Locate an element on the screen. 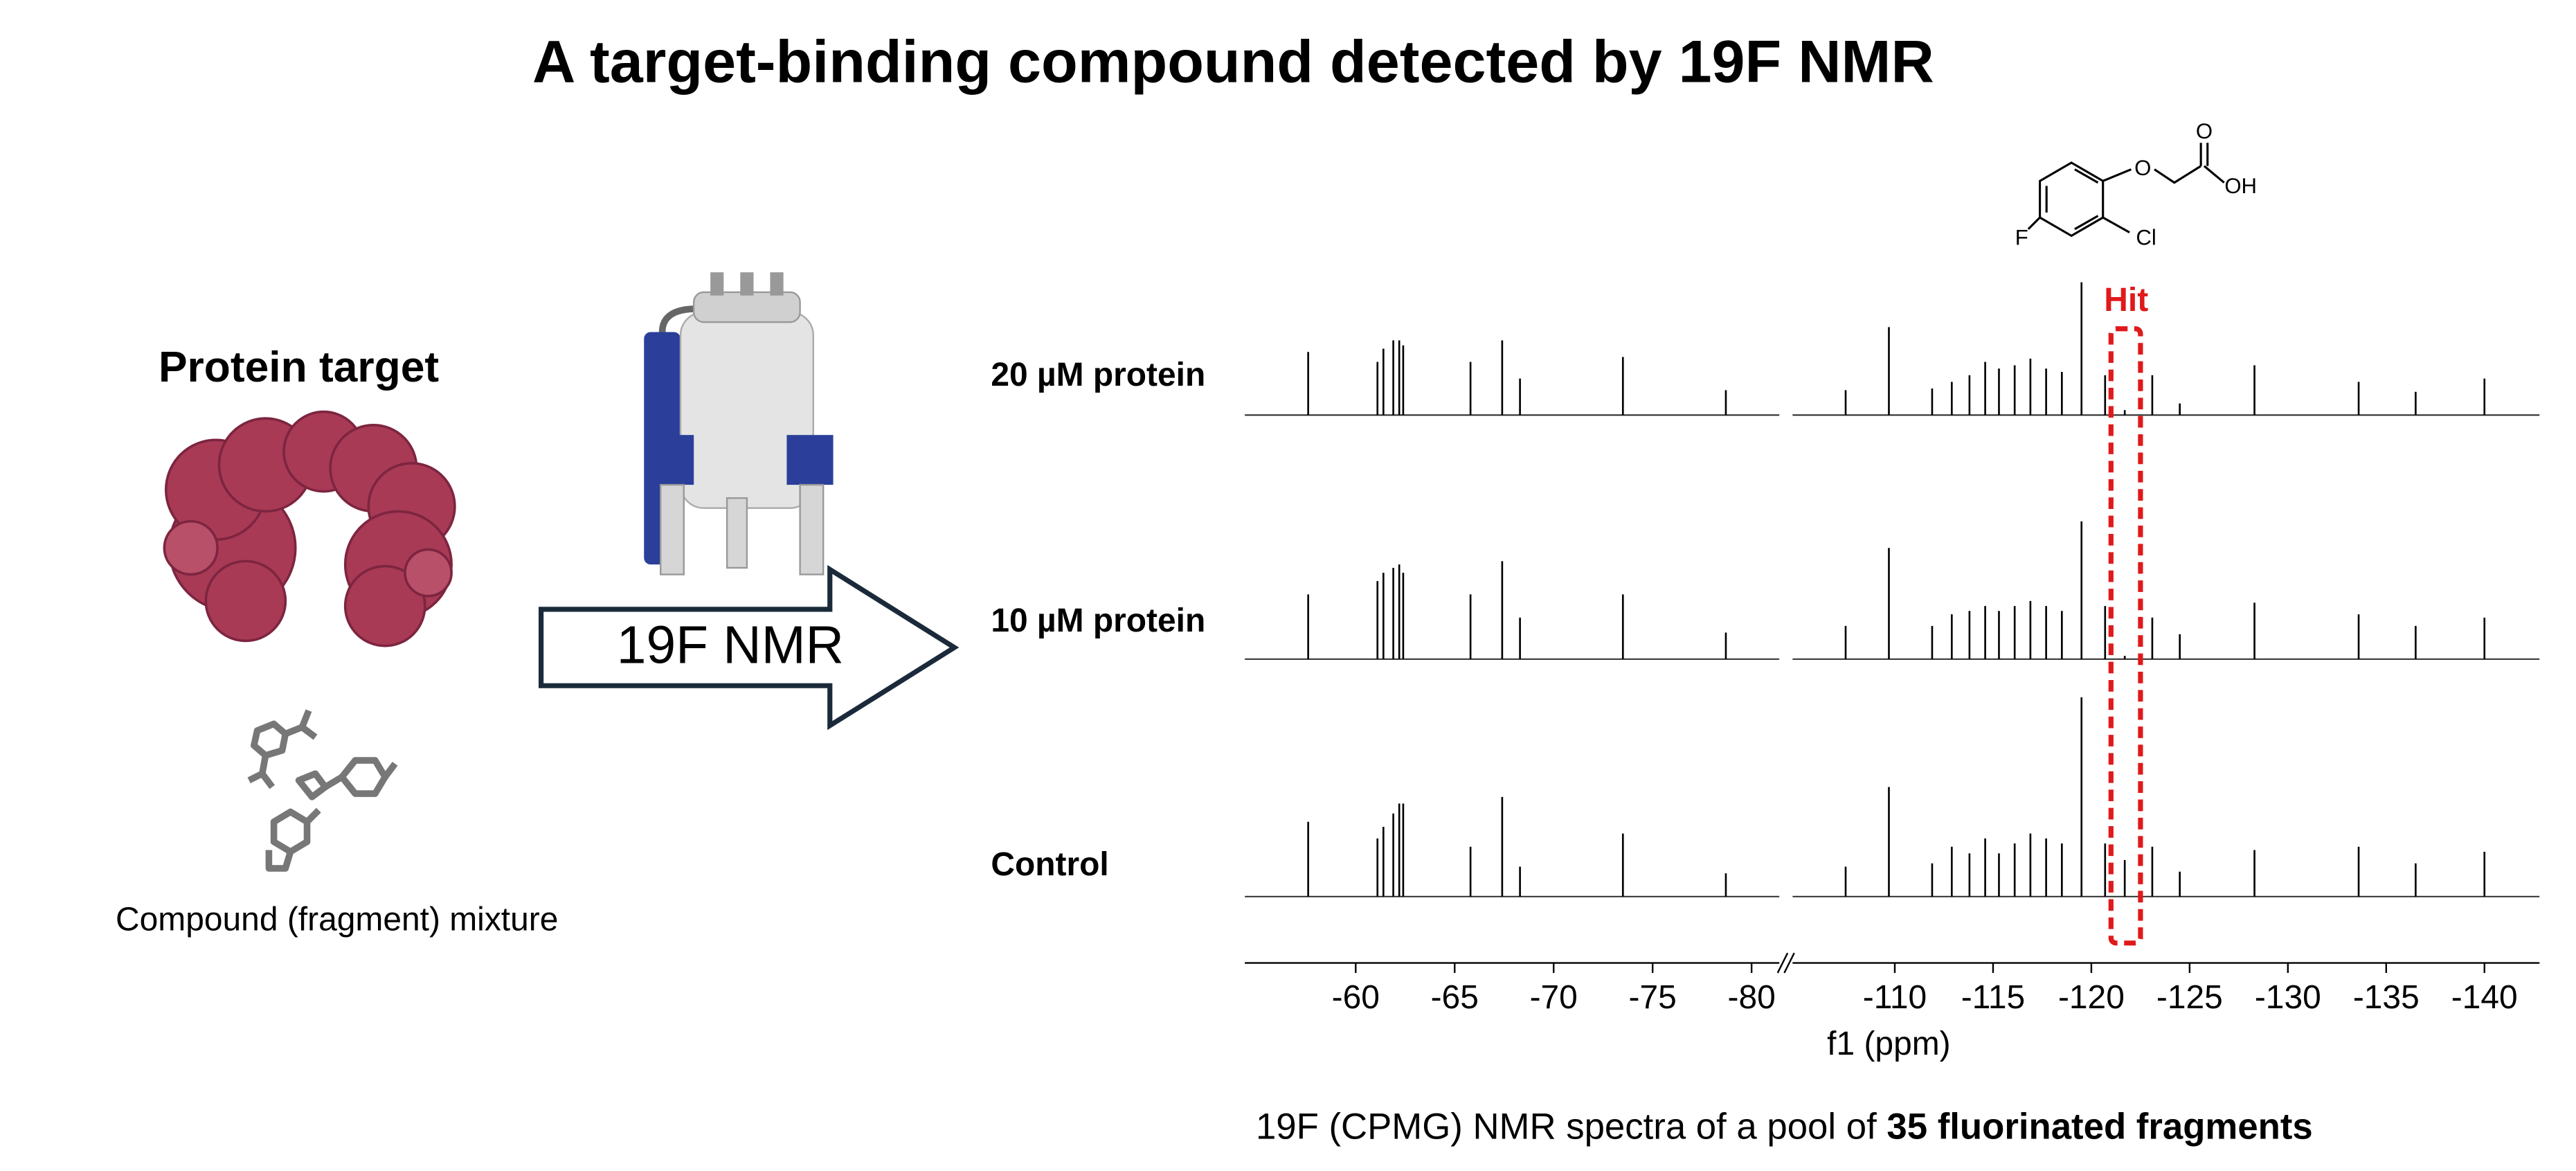 The image size is (2576, 1171). atom-labels: O O OH F Cl is located at coordinates (2136, 184).